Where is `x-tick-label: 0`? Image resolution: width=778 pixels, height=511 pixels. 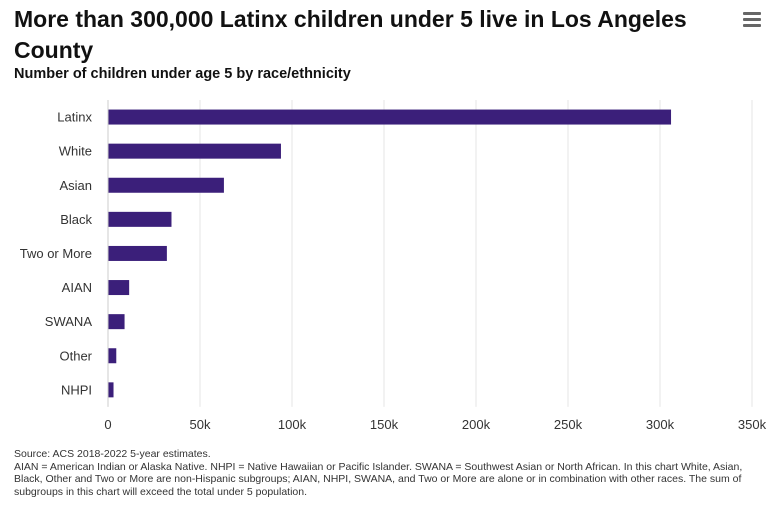 x-tick-label: 0 is located at coordinates (107, 424).